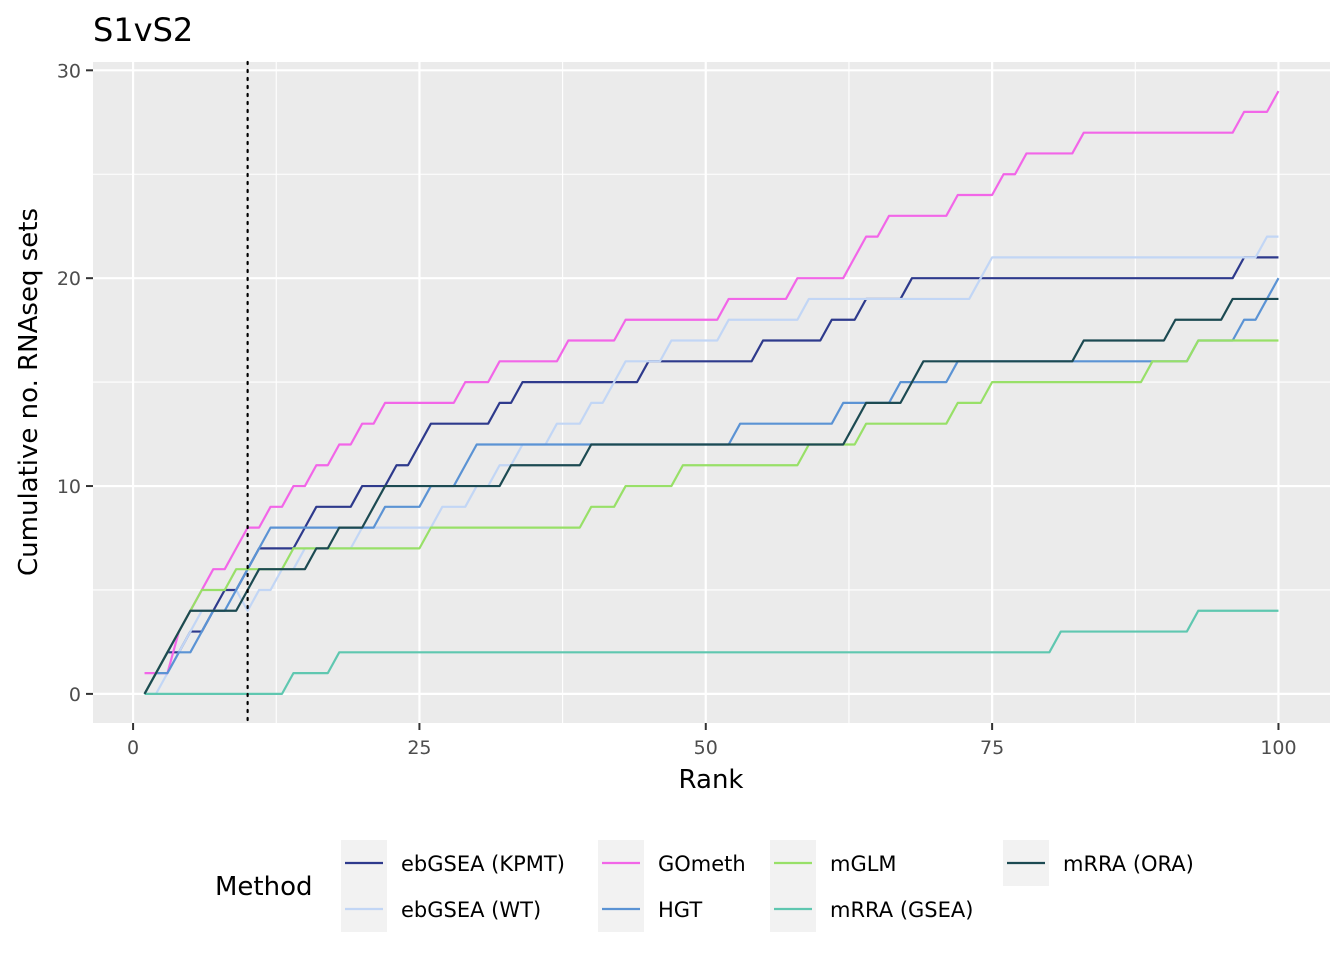  I want to click on legend-entry-label: HGT, so click(680, 910).